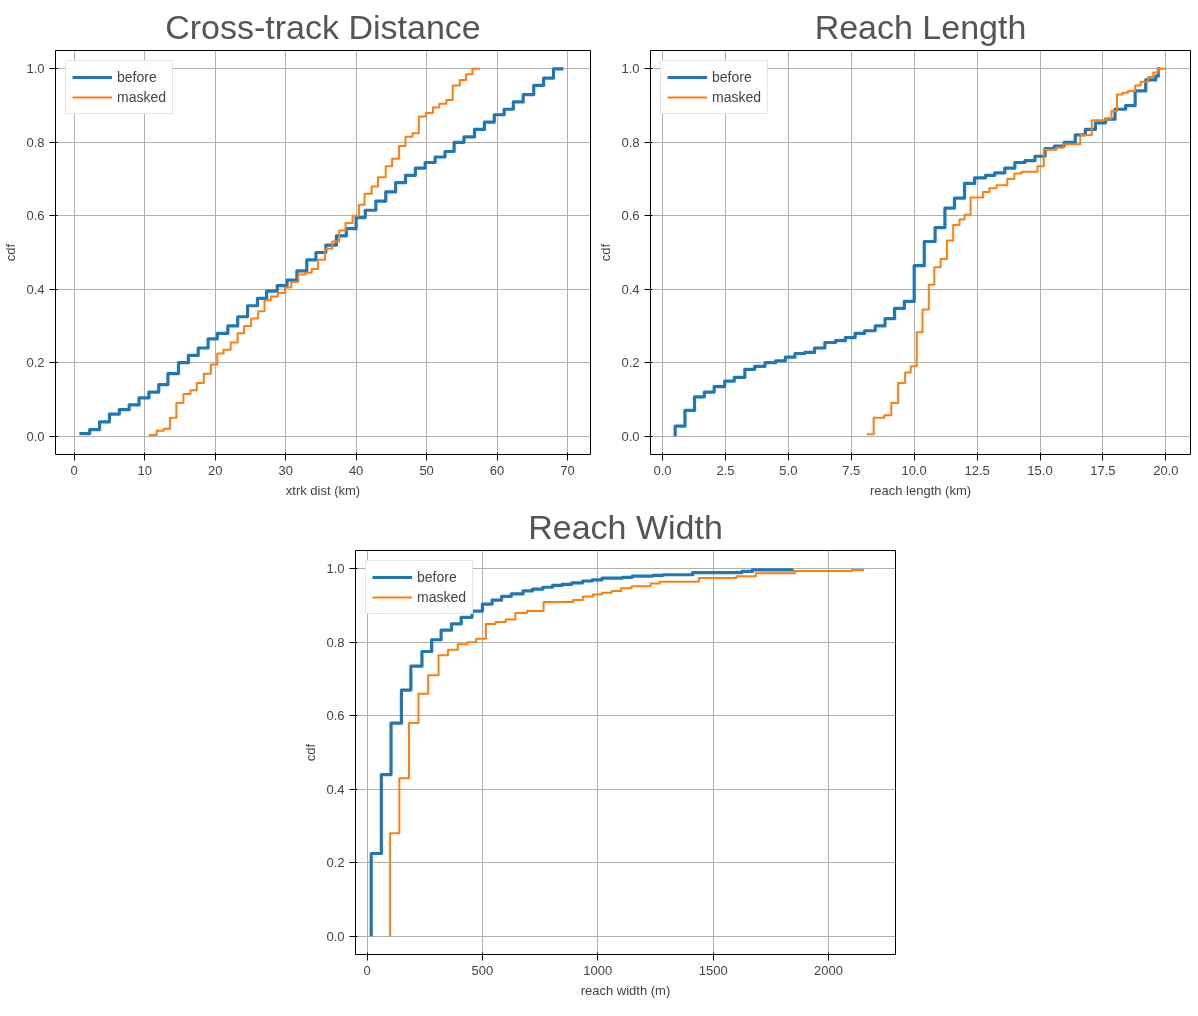  What do you see at coordinates (920, 490) in the screenshot?
I see `x-axis-title: reach length (km)` at bounding box center [920, 490].